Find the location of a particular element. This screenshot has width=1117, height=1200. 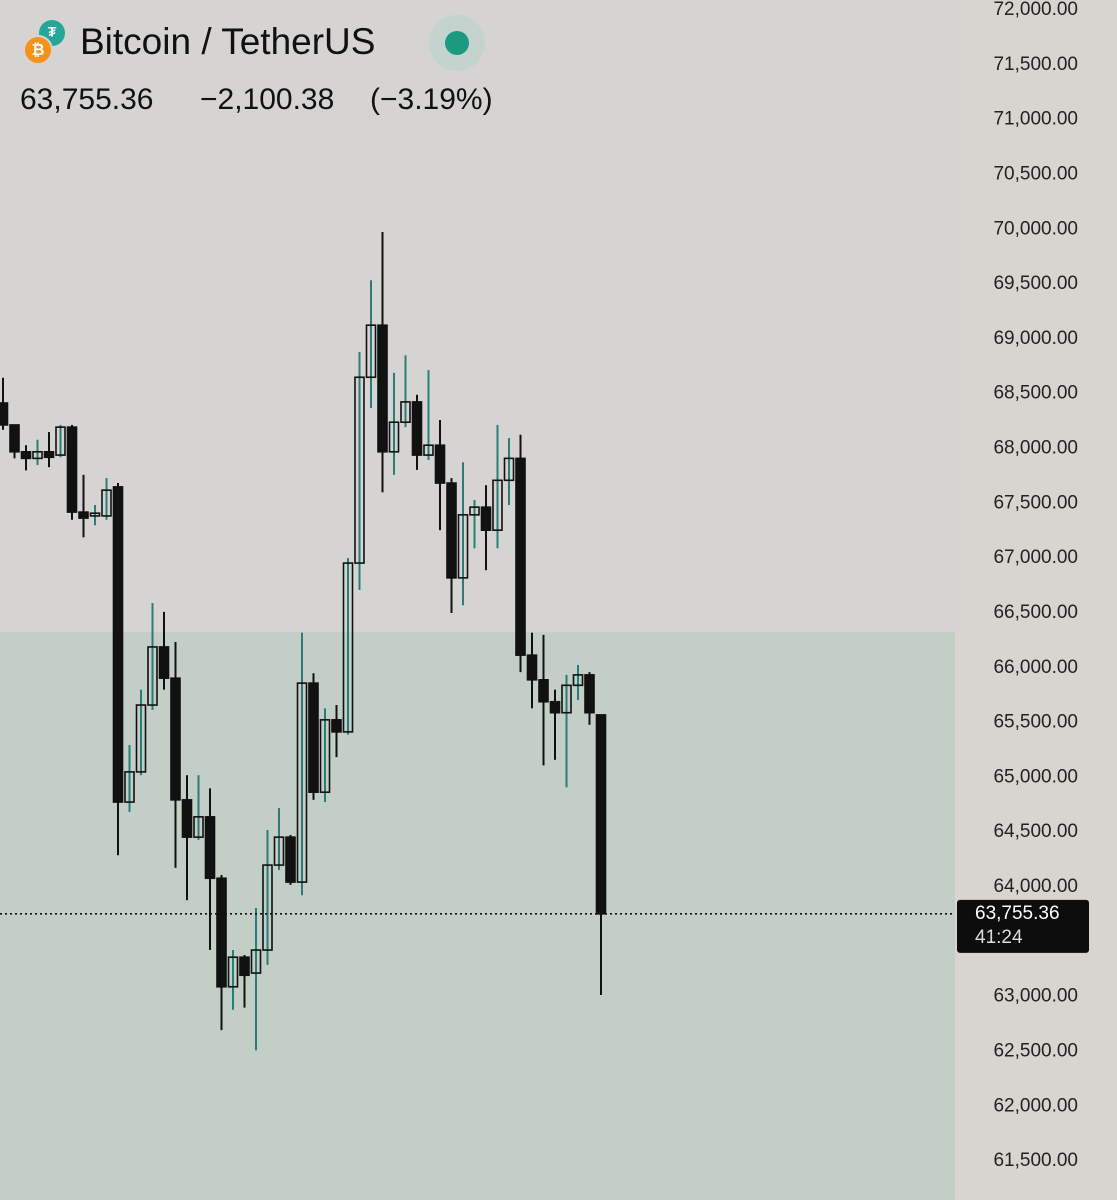

y-tick-label: 70,500.00 is located at coordinates (1035, 173).